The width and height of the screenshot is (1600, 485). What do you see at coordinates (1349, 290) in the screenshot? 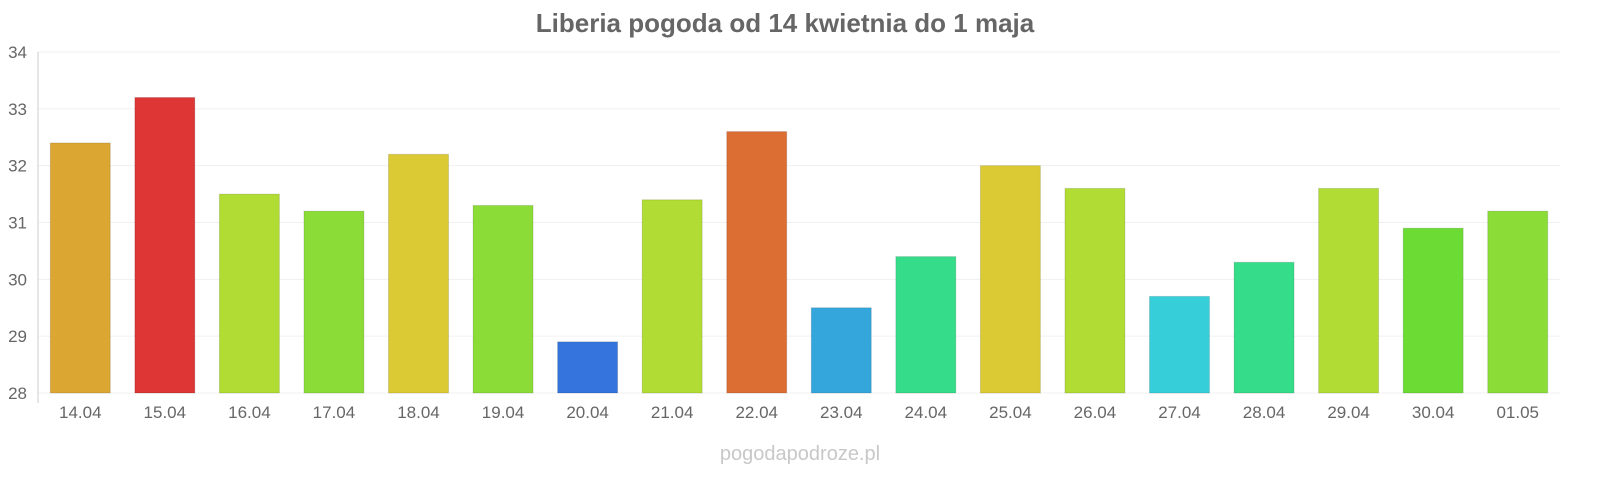
I see `bar-29.04` at bounding box center [1349, 290].